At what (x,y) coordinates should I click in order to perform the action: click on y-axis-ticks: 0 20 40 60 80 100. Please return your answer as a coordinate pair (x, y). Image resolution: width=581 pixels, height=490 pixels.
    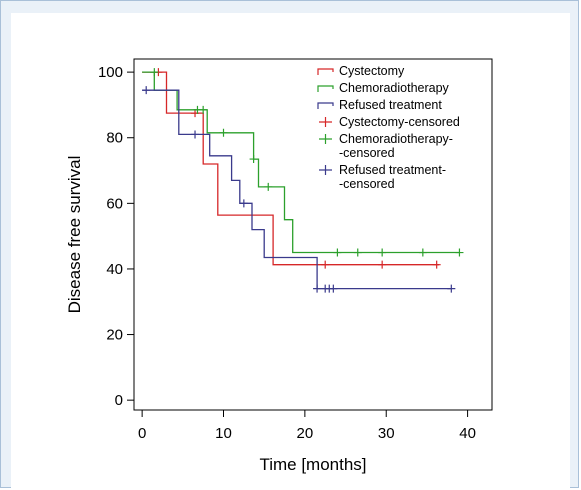
    Looking at the image, I should click on (116, 236).